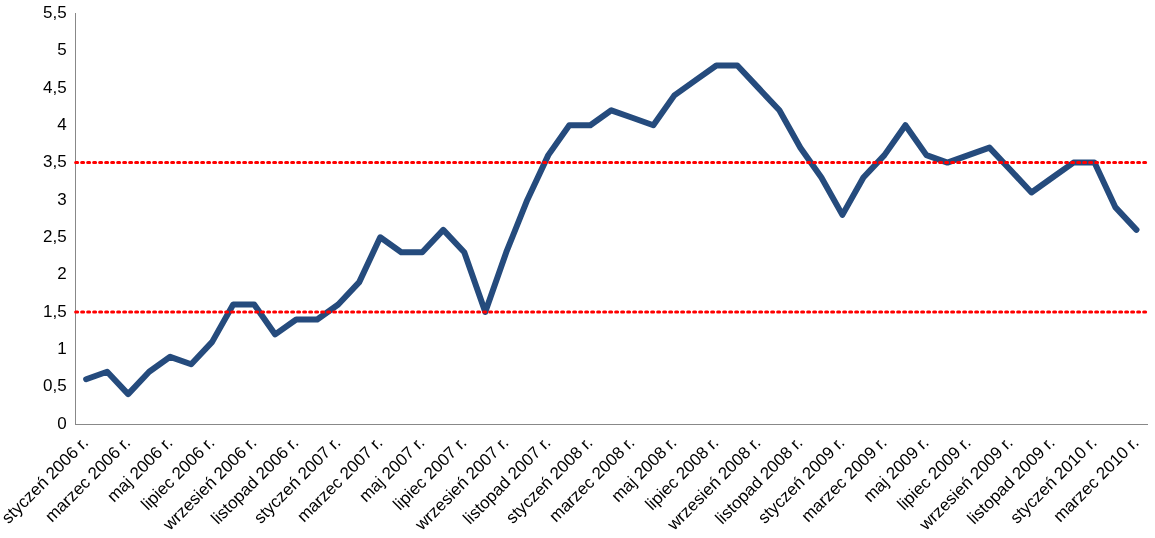 The width and height of the screenshot is (1155, 538). I want to click on y-tick-label: 5, so click(62, 50).